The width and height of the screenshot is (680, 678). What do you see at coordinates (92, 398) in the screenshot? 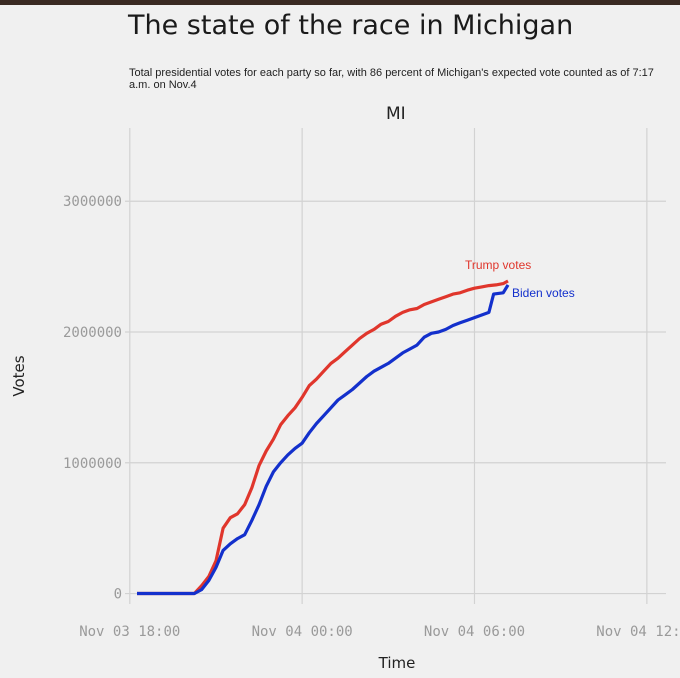
I see `y-tick-labels: 0 1000000 2000000 3000000` at bounding box center [92, 398].